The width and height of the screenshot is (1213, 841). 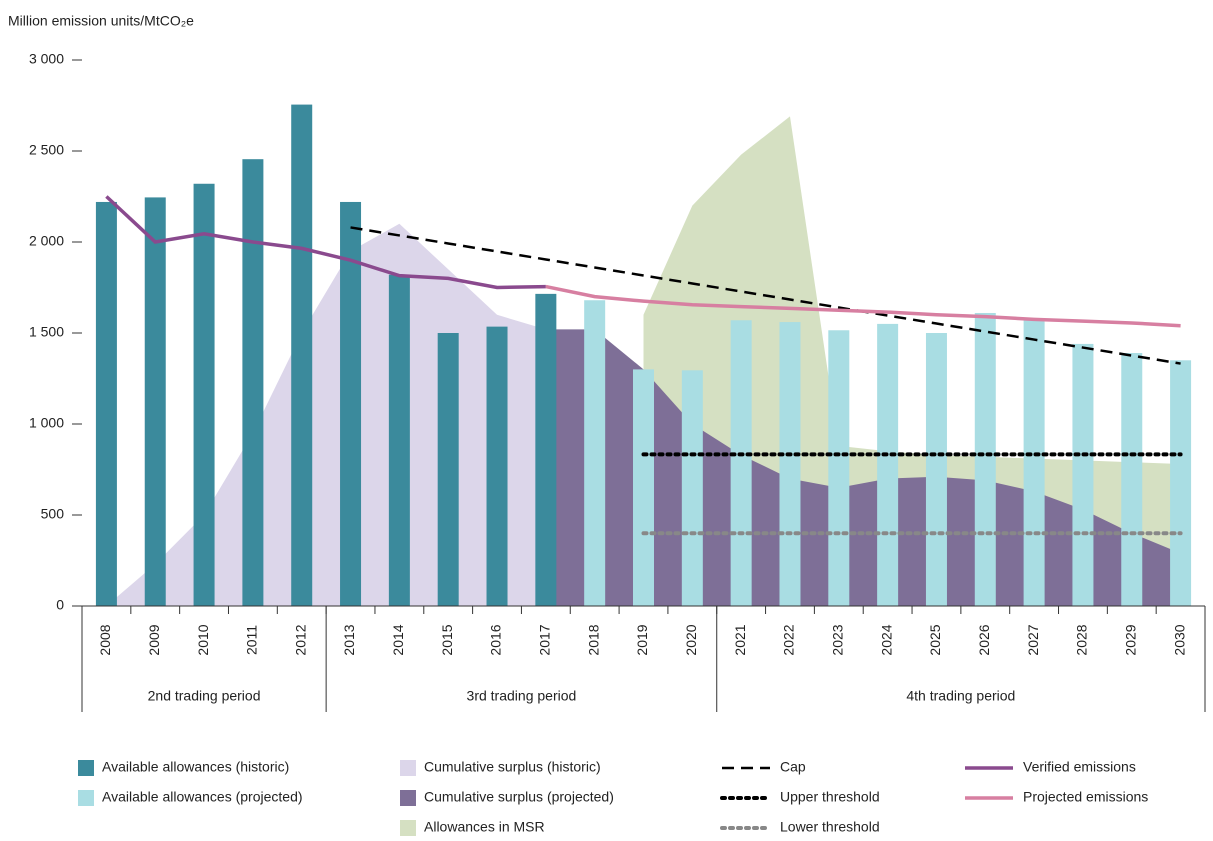 I want to click on y-axis-label: Million emission units/MtCO₂e, so click(x=101, y=21).